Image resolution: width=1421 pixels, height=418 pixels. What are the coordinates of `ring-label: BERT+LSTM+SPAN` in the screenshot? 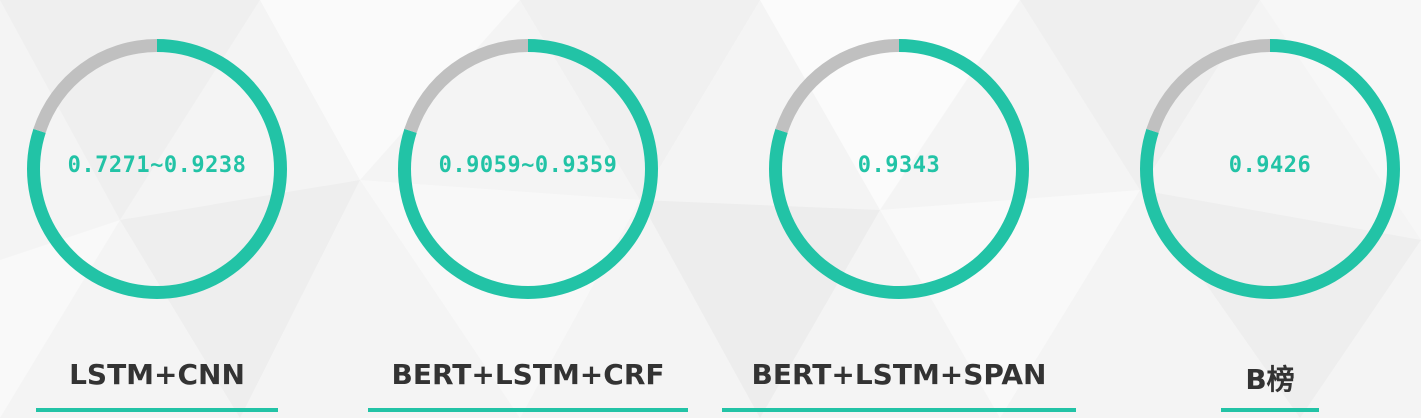 It's located at (899, 374).